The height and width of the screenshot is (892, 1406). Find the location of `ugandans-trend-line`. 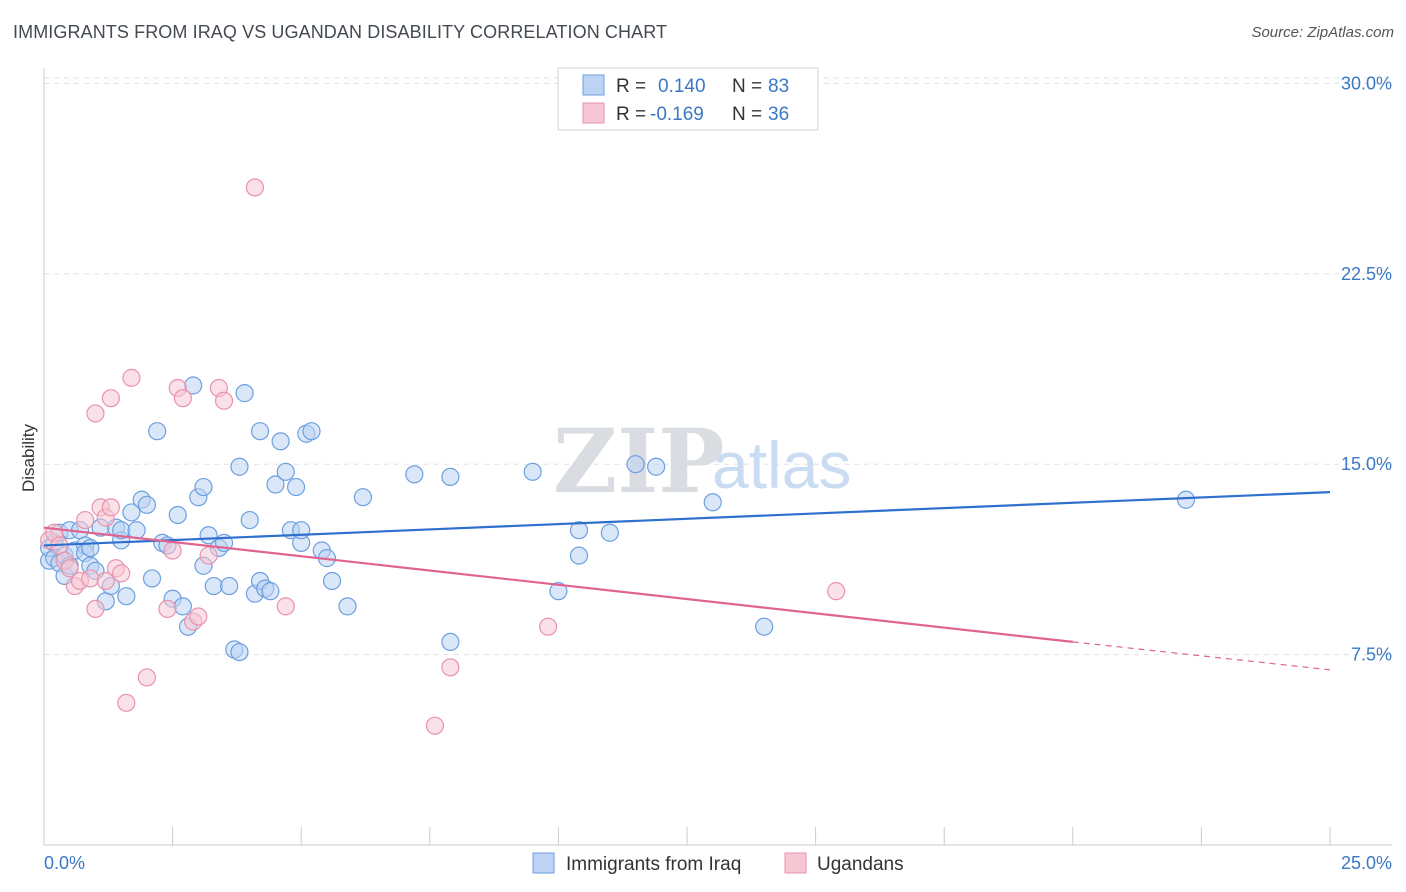

ugandans-trend-line is located at coordinates (558, 584).